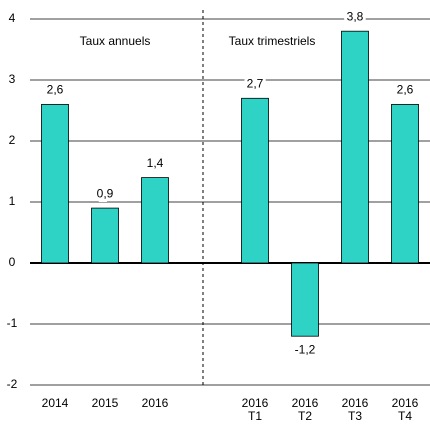 This screenshot has height=430, width=430. I want to click on annotation: Taux trimestriels, so click(272, 41).